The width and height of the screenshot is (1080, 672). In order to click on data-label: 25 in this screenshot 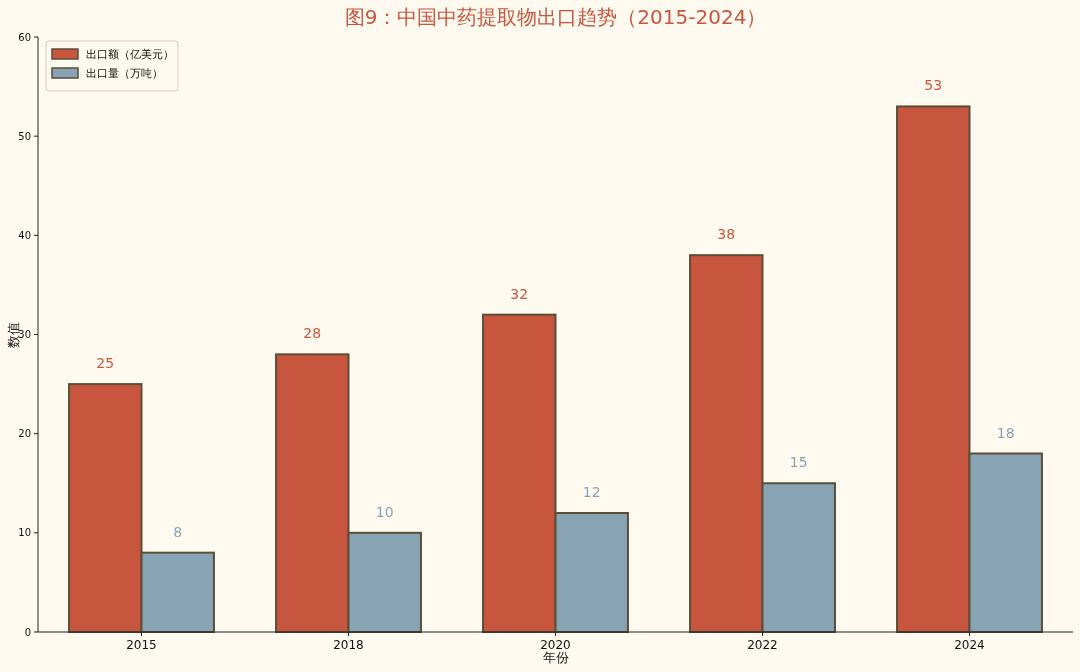, I will do `click(105, 363)`.